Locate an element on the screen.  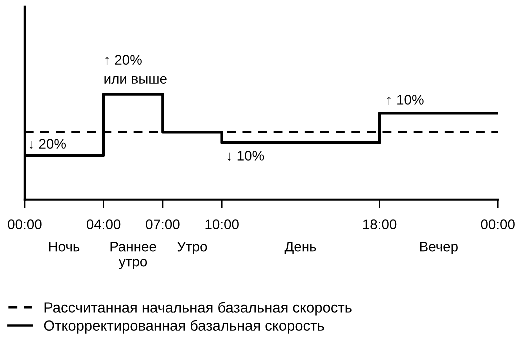
x-tick-label: 18:00 is located at coordinates (380, 225).